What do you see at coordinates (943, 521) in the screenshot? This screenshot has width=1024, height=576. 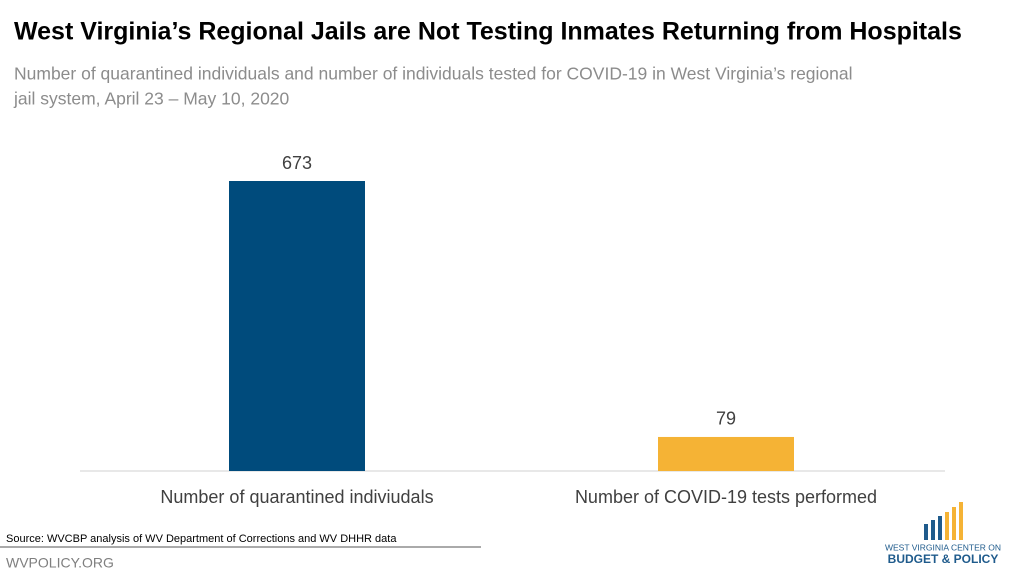 I see `logo-mark` at bounding box center [943, 521].